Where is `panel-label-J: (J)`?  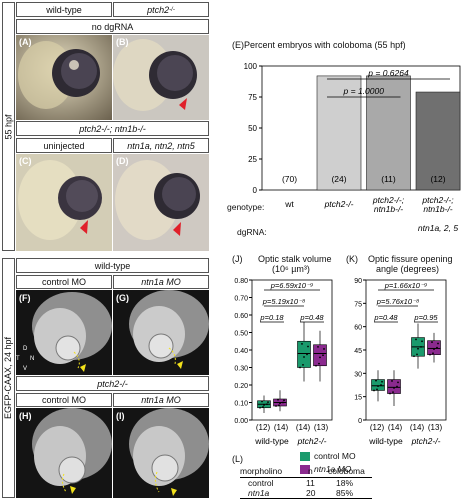 panel-label-J: (J) is located at coordinates (237, 259).